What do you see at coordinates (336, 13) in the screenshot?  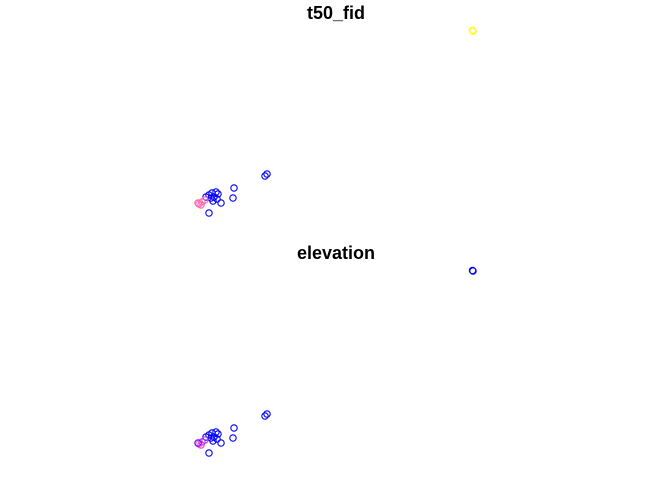 I see `panel-title-t50-fid: t50_fid` at bounding box center [336, 13].